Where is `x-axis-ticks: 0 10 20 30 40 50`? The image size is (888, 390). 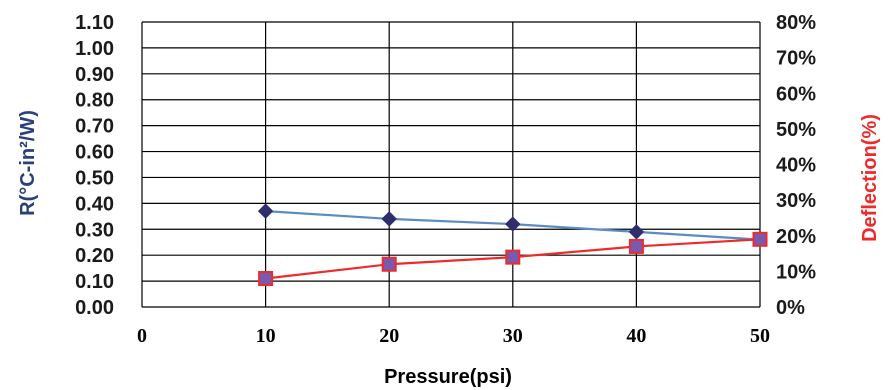 x-axis-ticks: 0 10 20 30 40 50 is located at coordinates (453, 336).